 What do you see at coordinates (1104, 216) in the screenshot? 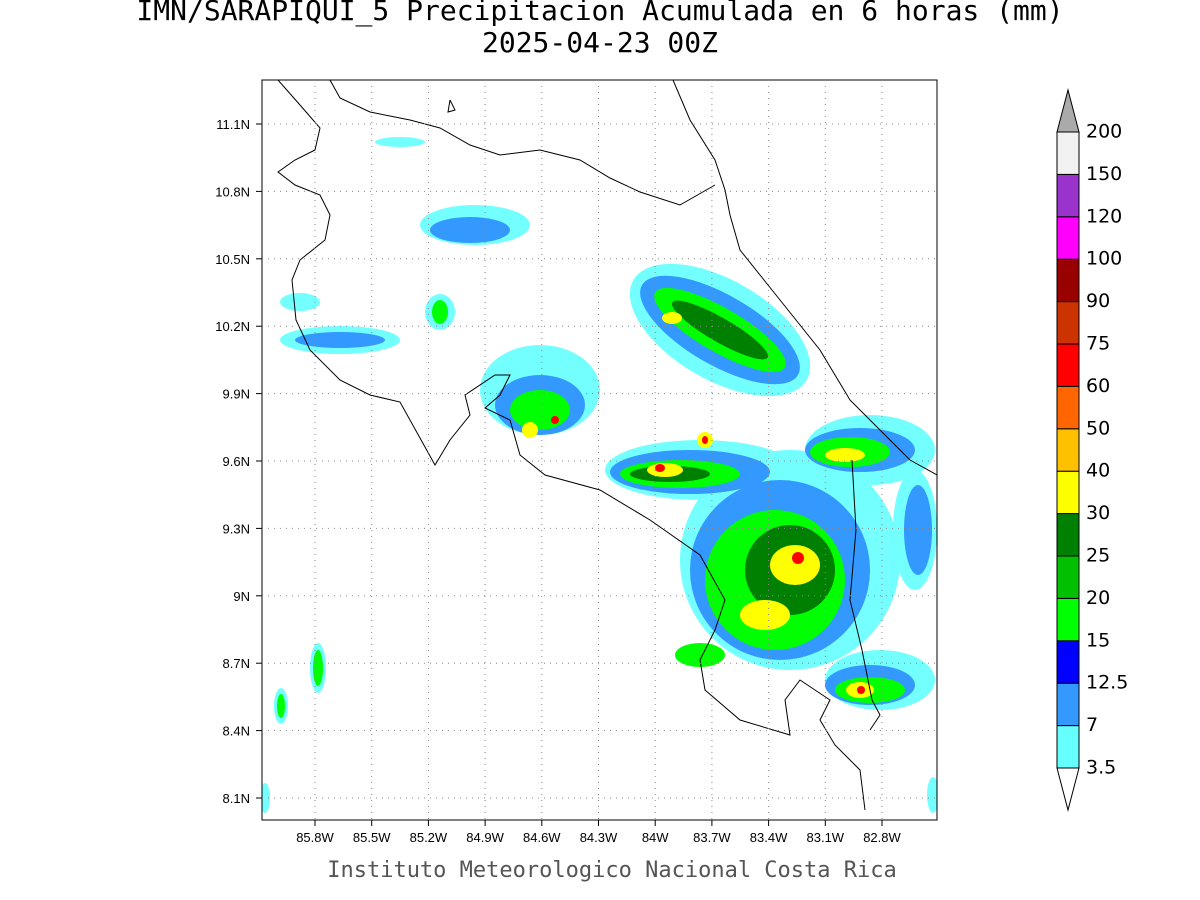
I see `colorbar-label: 120` at bounding box center [1104, 216].